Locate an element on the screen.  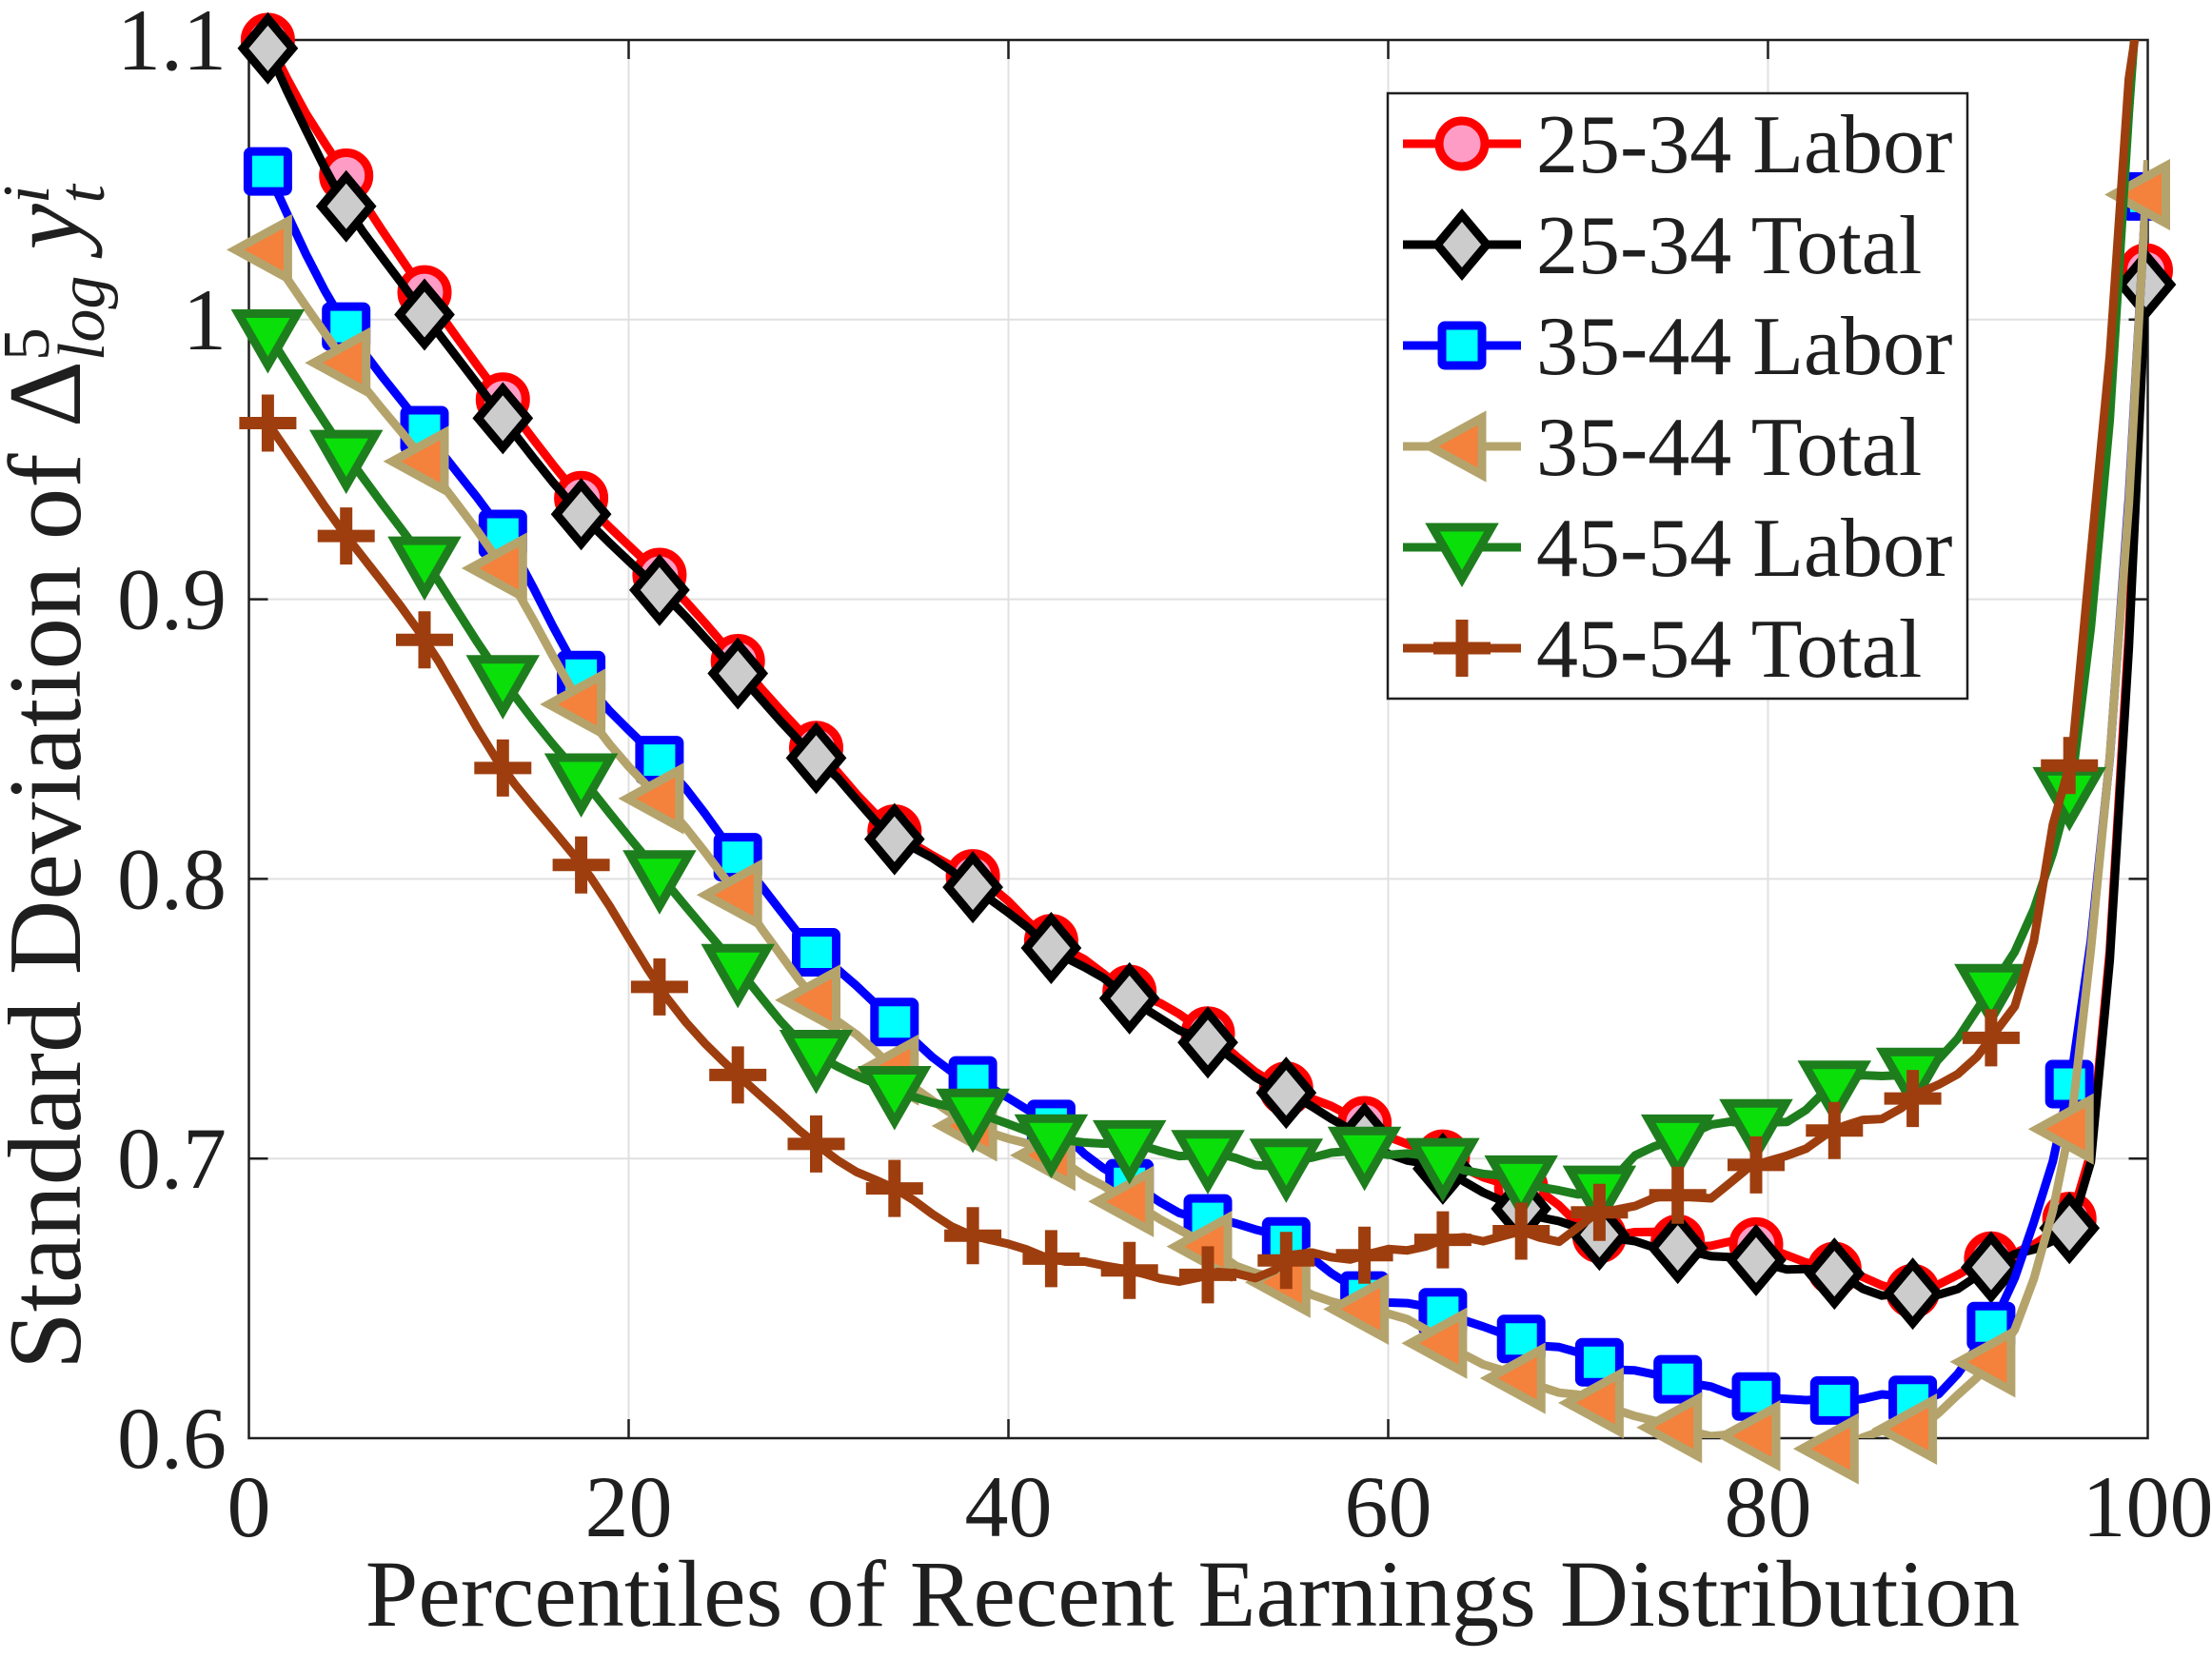
svg-text: 100 is located at coordinates (2147, 1506).